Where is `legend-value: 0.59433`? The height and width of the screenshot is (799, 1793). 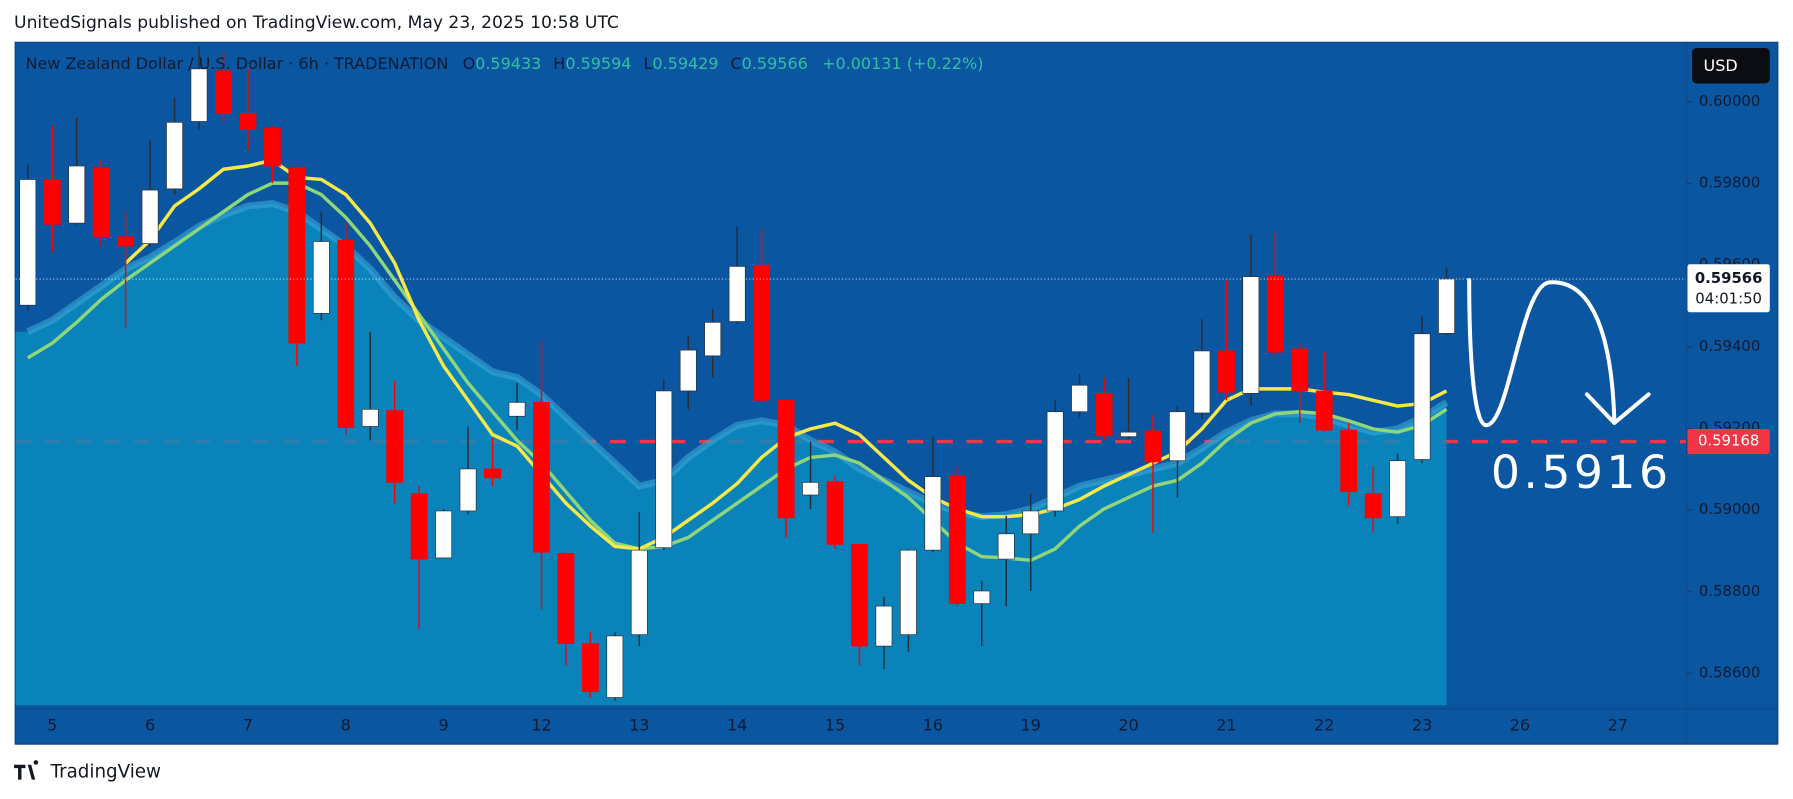 legend-value: 0.59433 is located at coordinates (508, 63).